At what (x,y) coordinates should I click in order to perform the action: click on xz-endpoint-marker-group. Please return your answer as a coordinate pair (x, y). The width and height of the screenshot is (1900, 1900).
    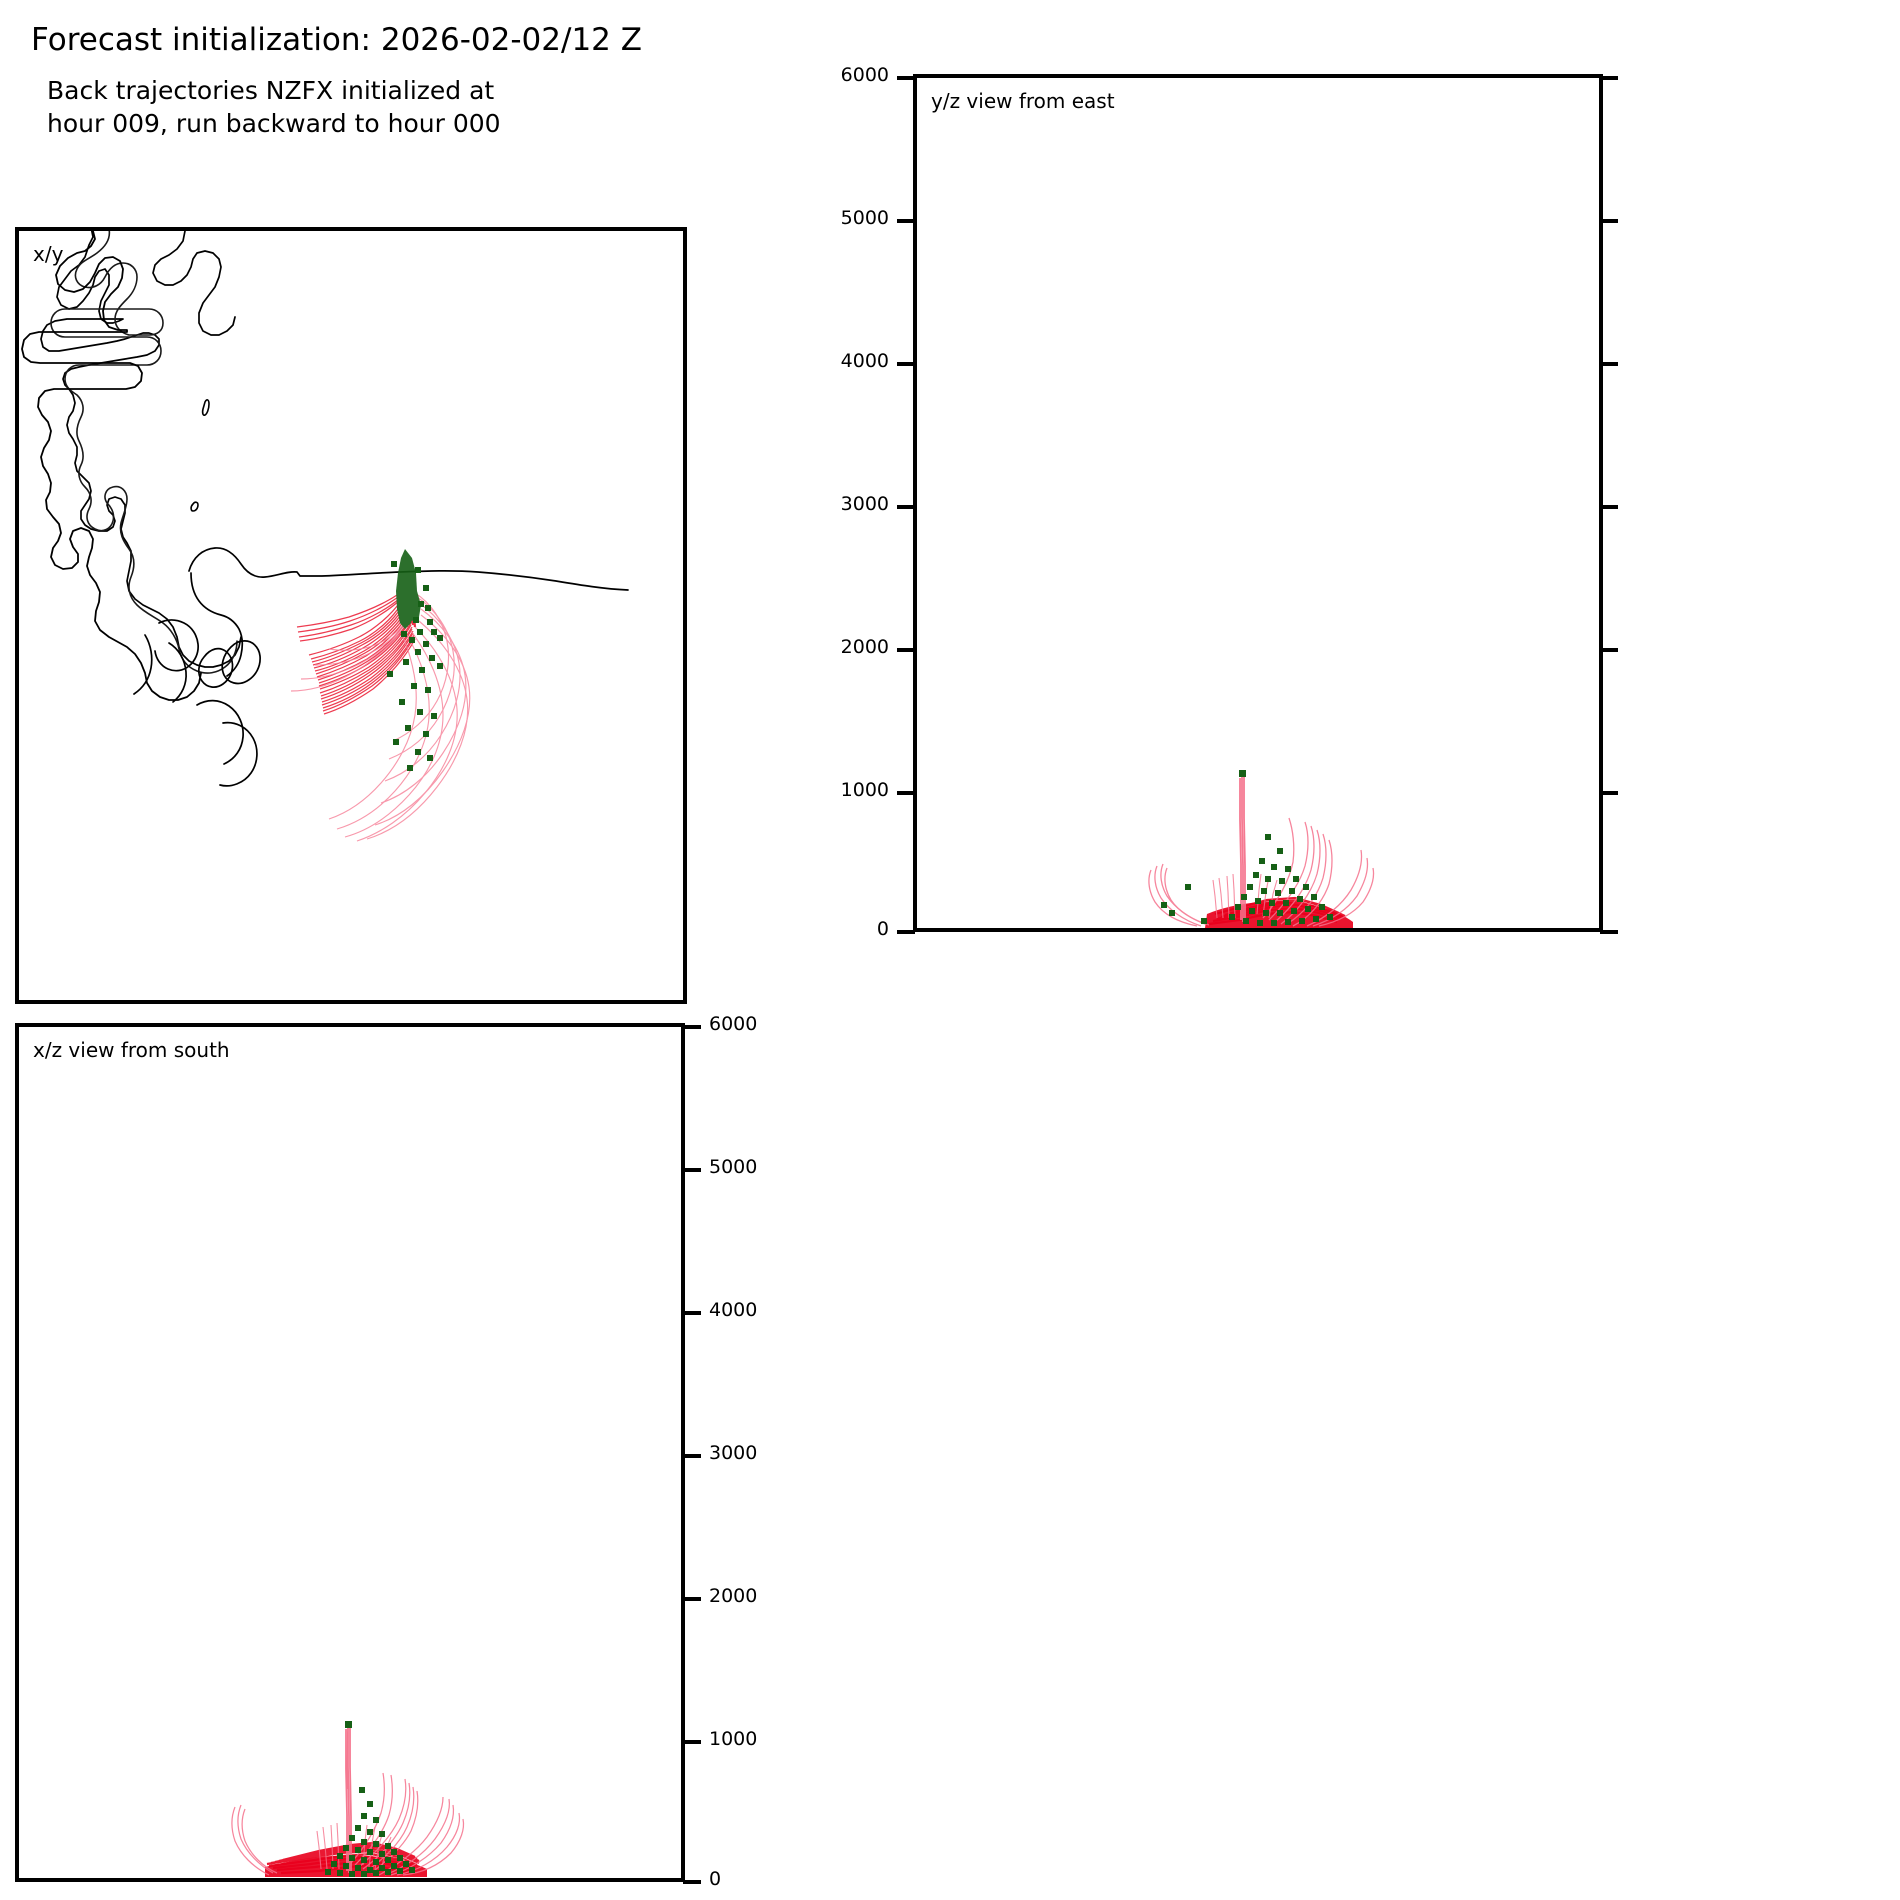
    Looking at the image, I should click on (370, 1832).